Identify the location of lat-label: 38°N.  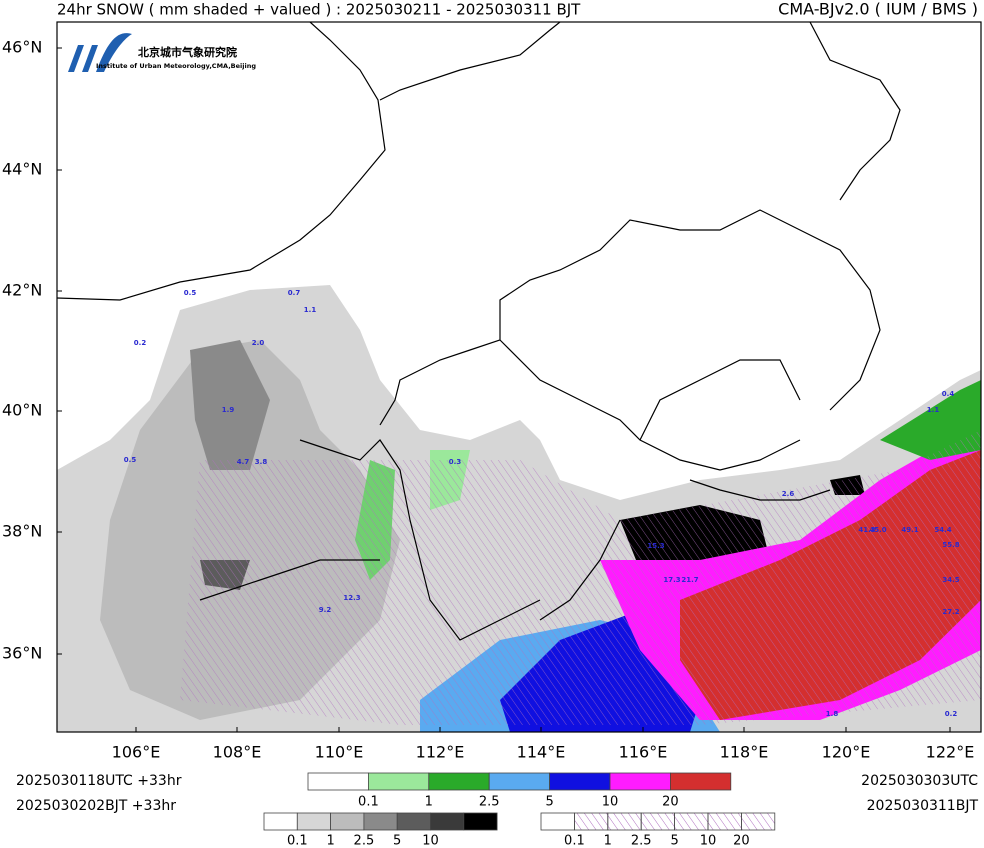
(22, 531).